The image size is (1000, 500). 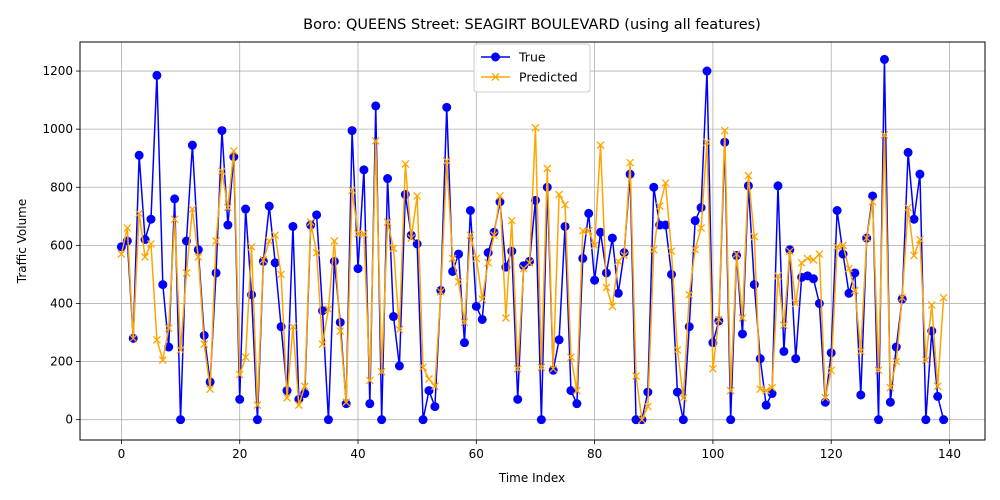 What do you see at coordinates (476, 454) in the screenshot?
I see `x-tick-label: 60` at bounding box center [476, 454].